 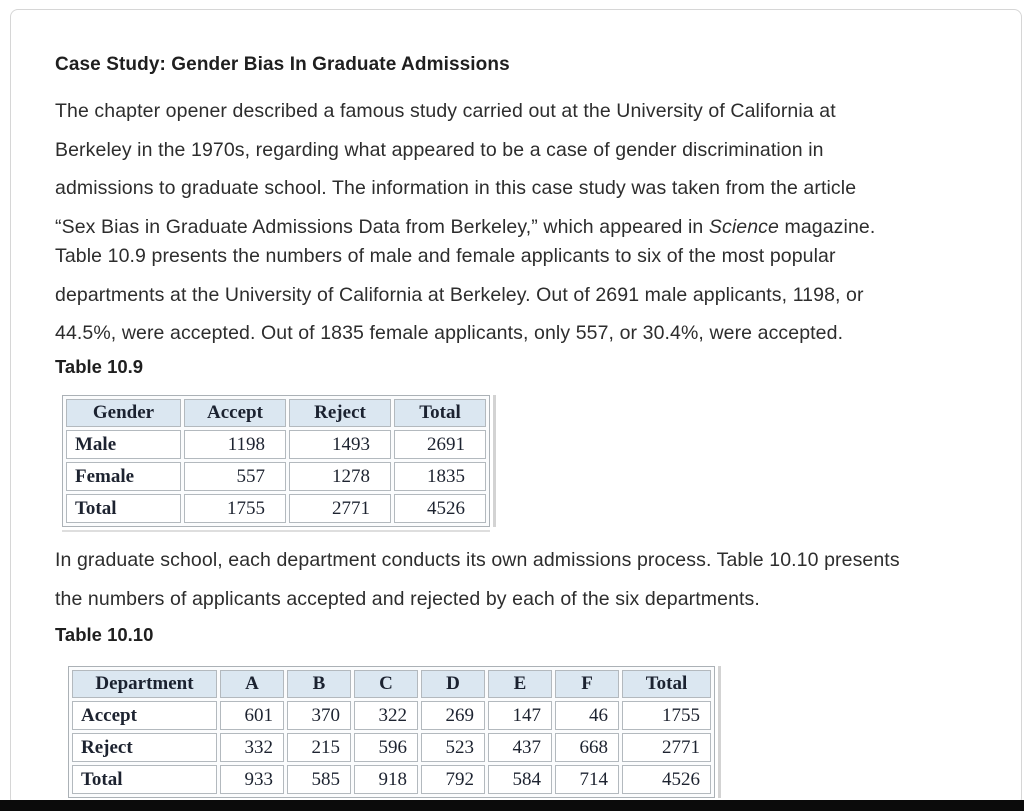 What do you see at coordinates (587, 715) in the screenshot?
I see `data-cell: 46` at bounding box center [587, 715].